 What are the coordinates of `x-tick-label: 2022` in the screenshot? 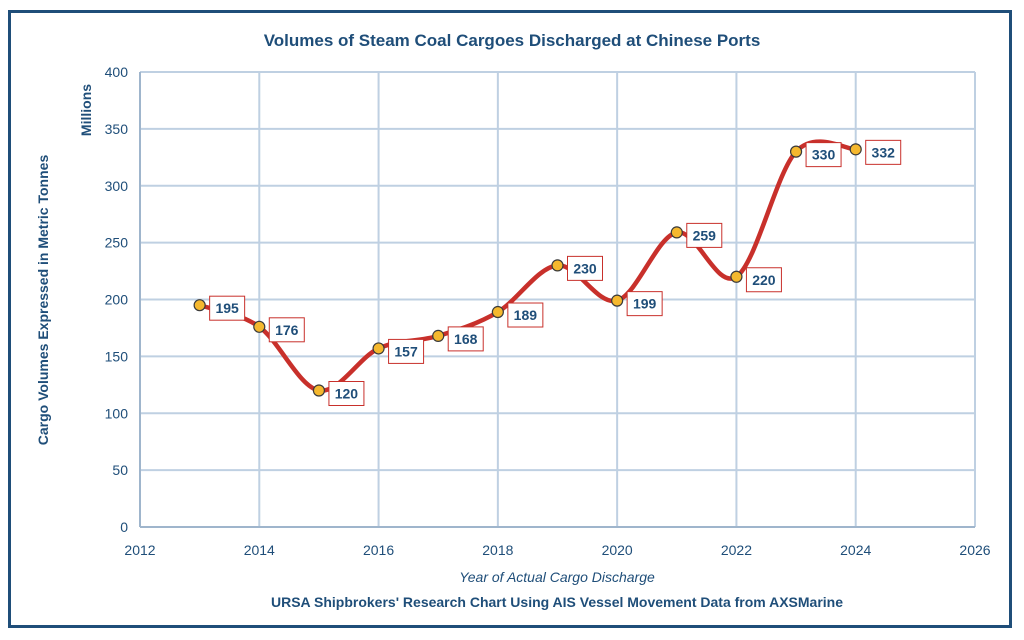 It's located at (736, 550).